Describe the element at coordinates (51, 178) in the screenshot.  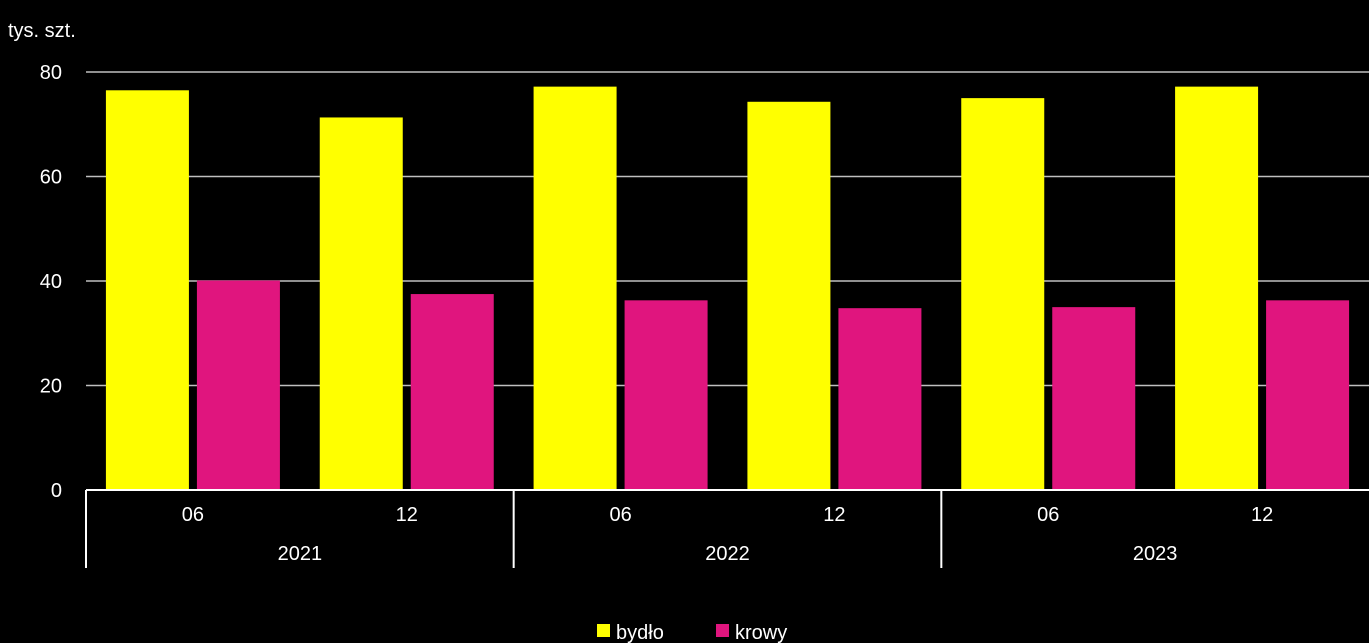
I see `y-tick-label: 60` at that location.